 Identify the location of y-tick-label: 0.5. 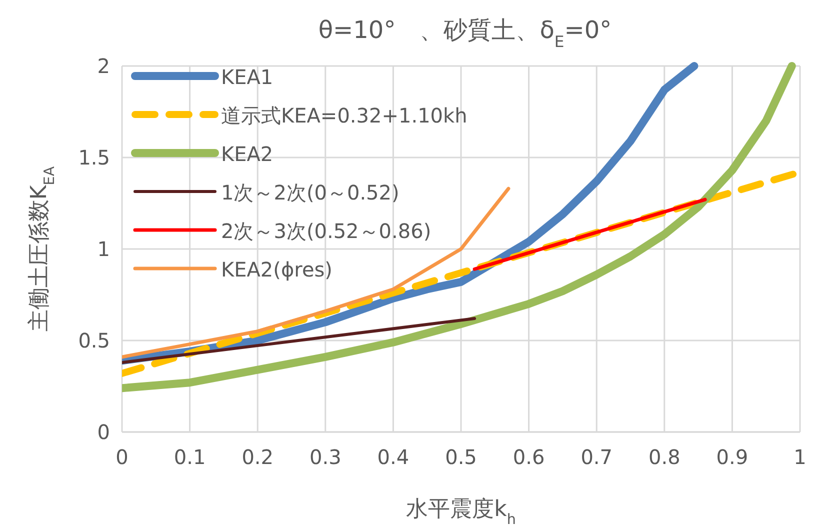
(94, 340).